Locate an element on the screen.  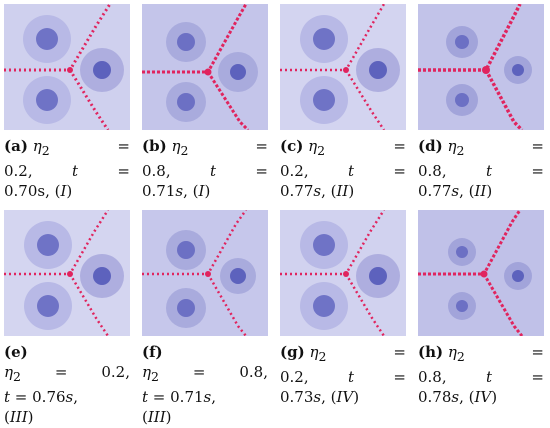
figure-panel-c: (c) η2 = 0.2, t = 0.77s, (II) is located at coordinates (343, 102).